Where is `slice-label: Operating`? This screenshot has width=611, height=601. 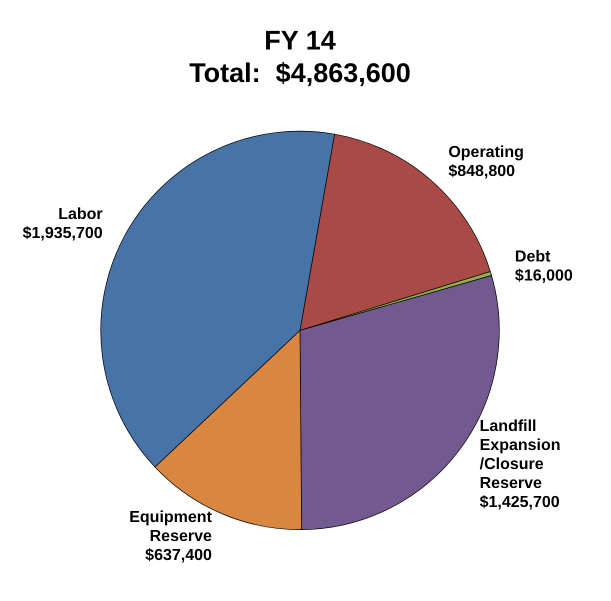
slice-label: Operating is located at coordinates (486, 153).